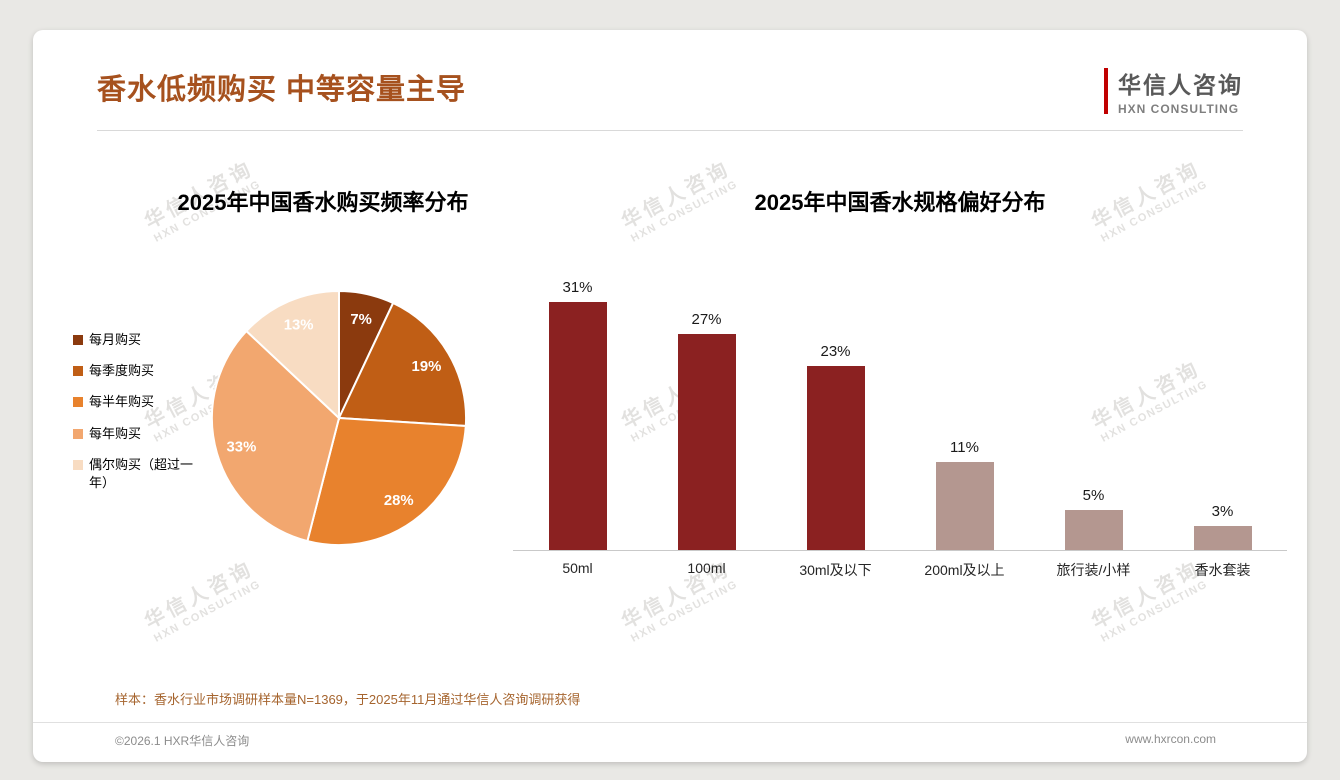 Image resolution: width=1340 pixels, height=780 pixels. I want to click on slide-header: 香水低频购买 中等容量主导 华信人咨询 HXN CONSULTING, so click(670, 73).